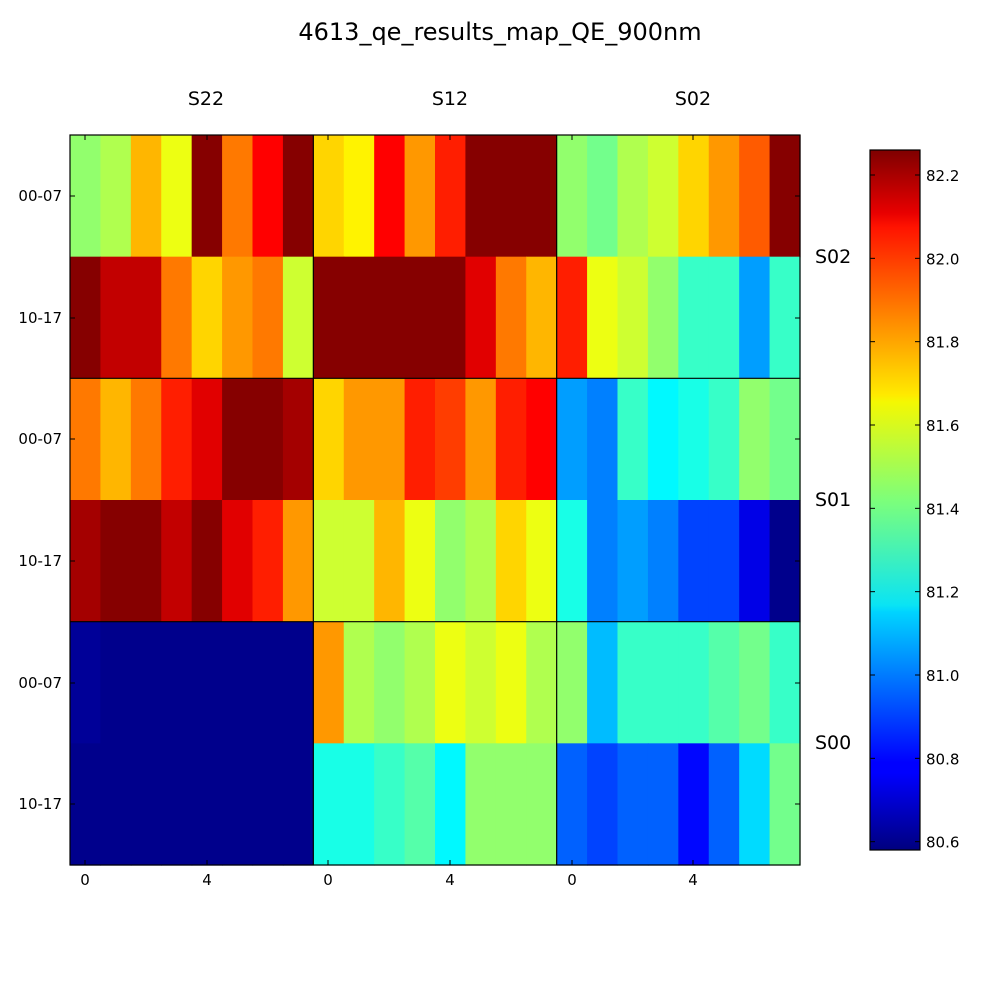 This screenshot has height=1000, width=1000. Describe the element at coordinates (833, 257) in the screenshot. I see `row-group-label-s02: S02` at that location.